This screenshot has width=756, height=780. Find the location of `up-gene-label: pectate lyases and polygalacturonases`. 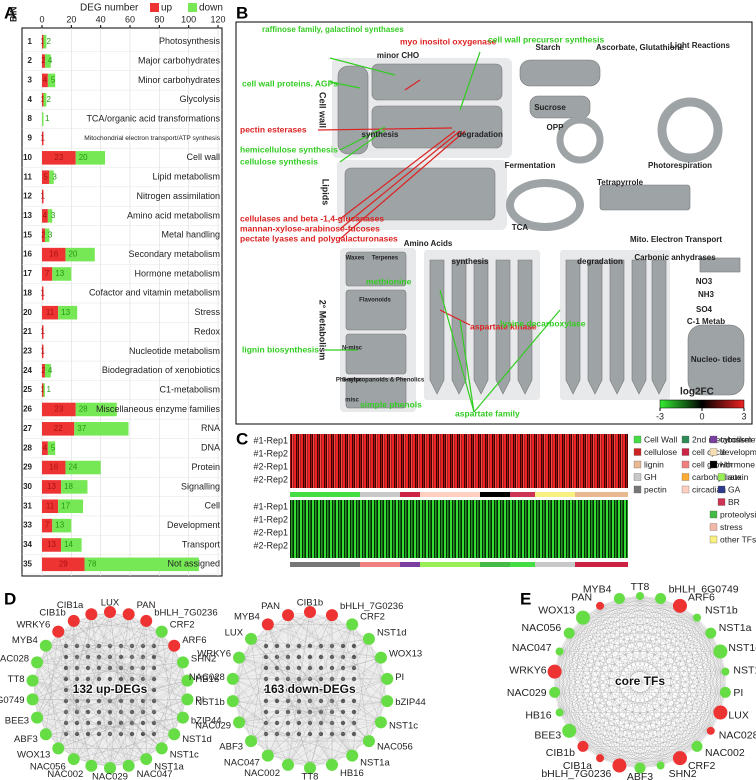

up-gene-label: pectate lyases and polygalacturonases is located at coordinates (319, 238).